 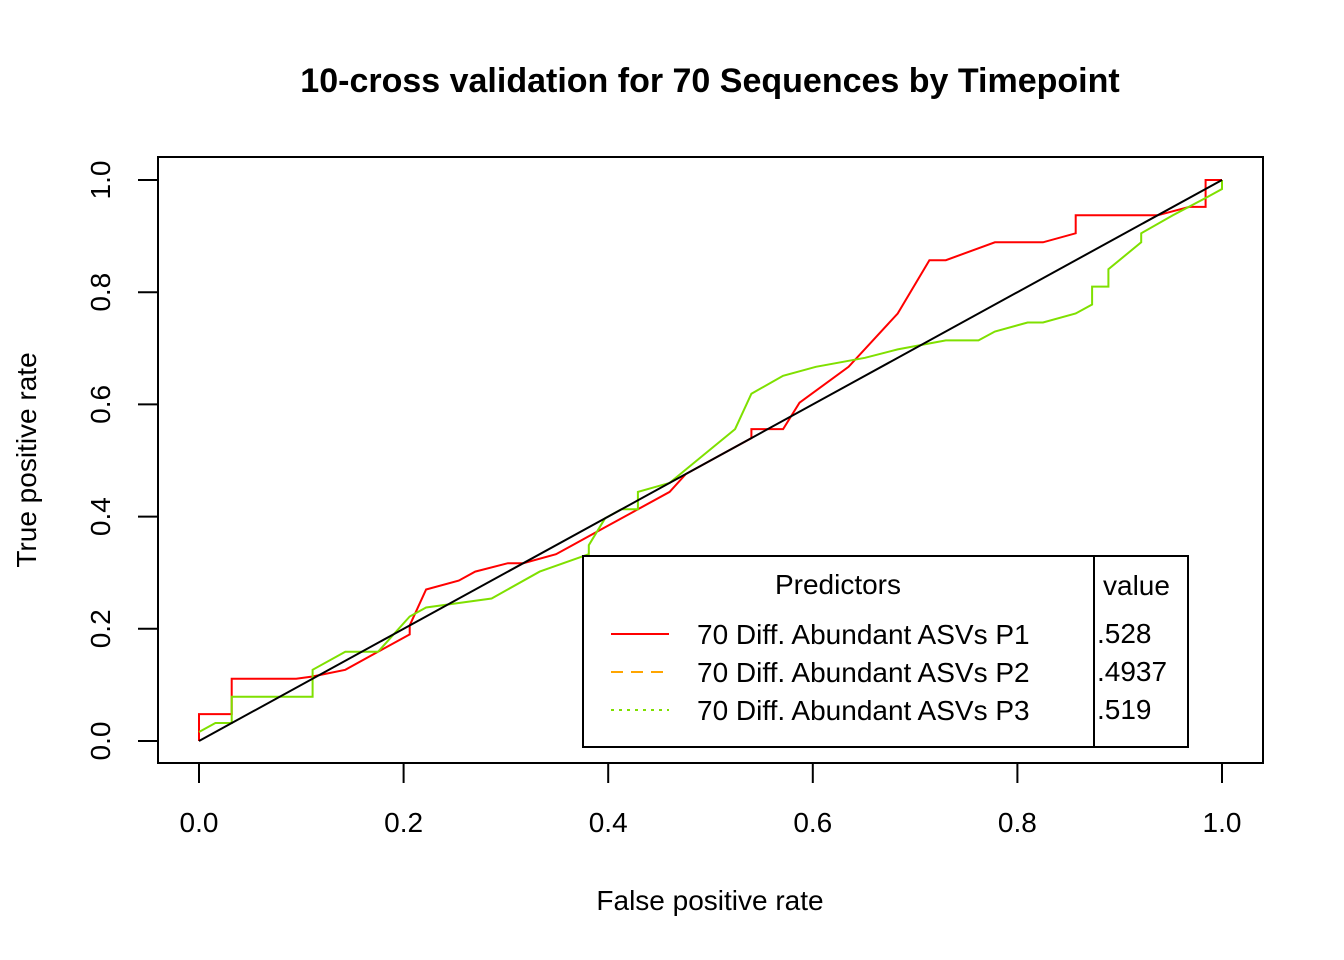 I want to click on legend-predictors-box, so click(x=838, y=651).